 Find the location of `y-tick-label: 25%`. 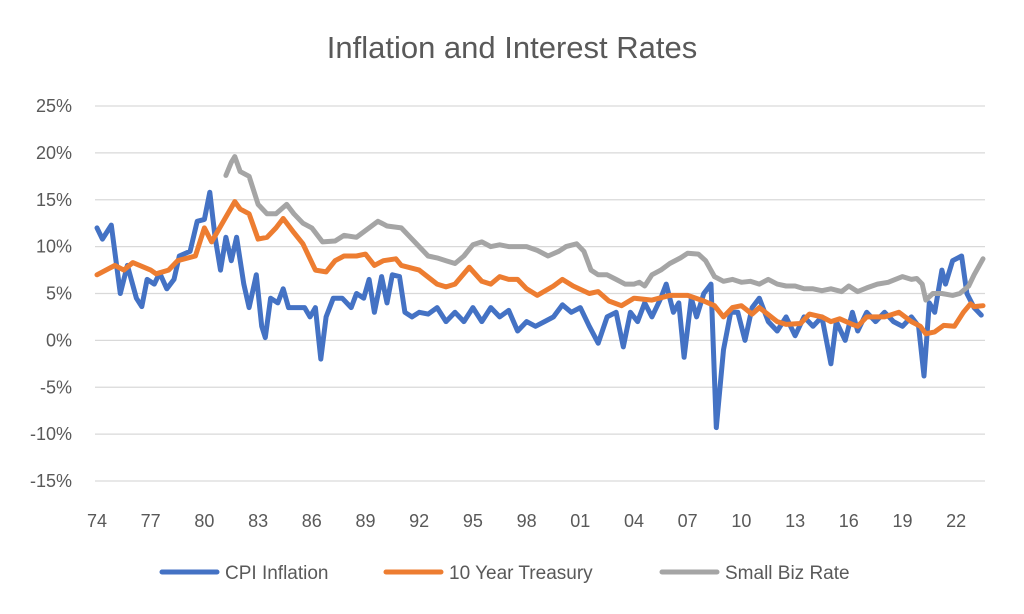

y-tick-label: 25% is located at coordinates (54, 106).